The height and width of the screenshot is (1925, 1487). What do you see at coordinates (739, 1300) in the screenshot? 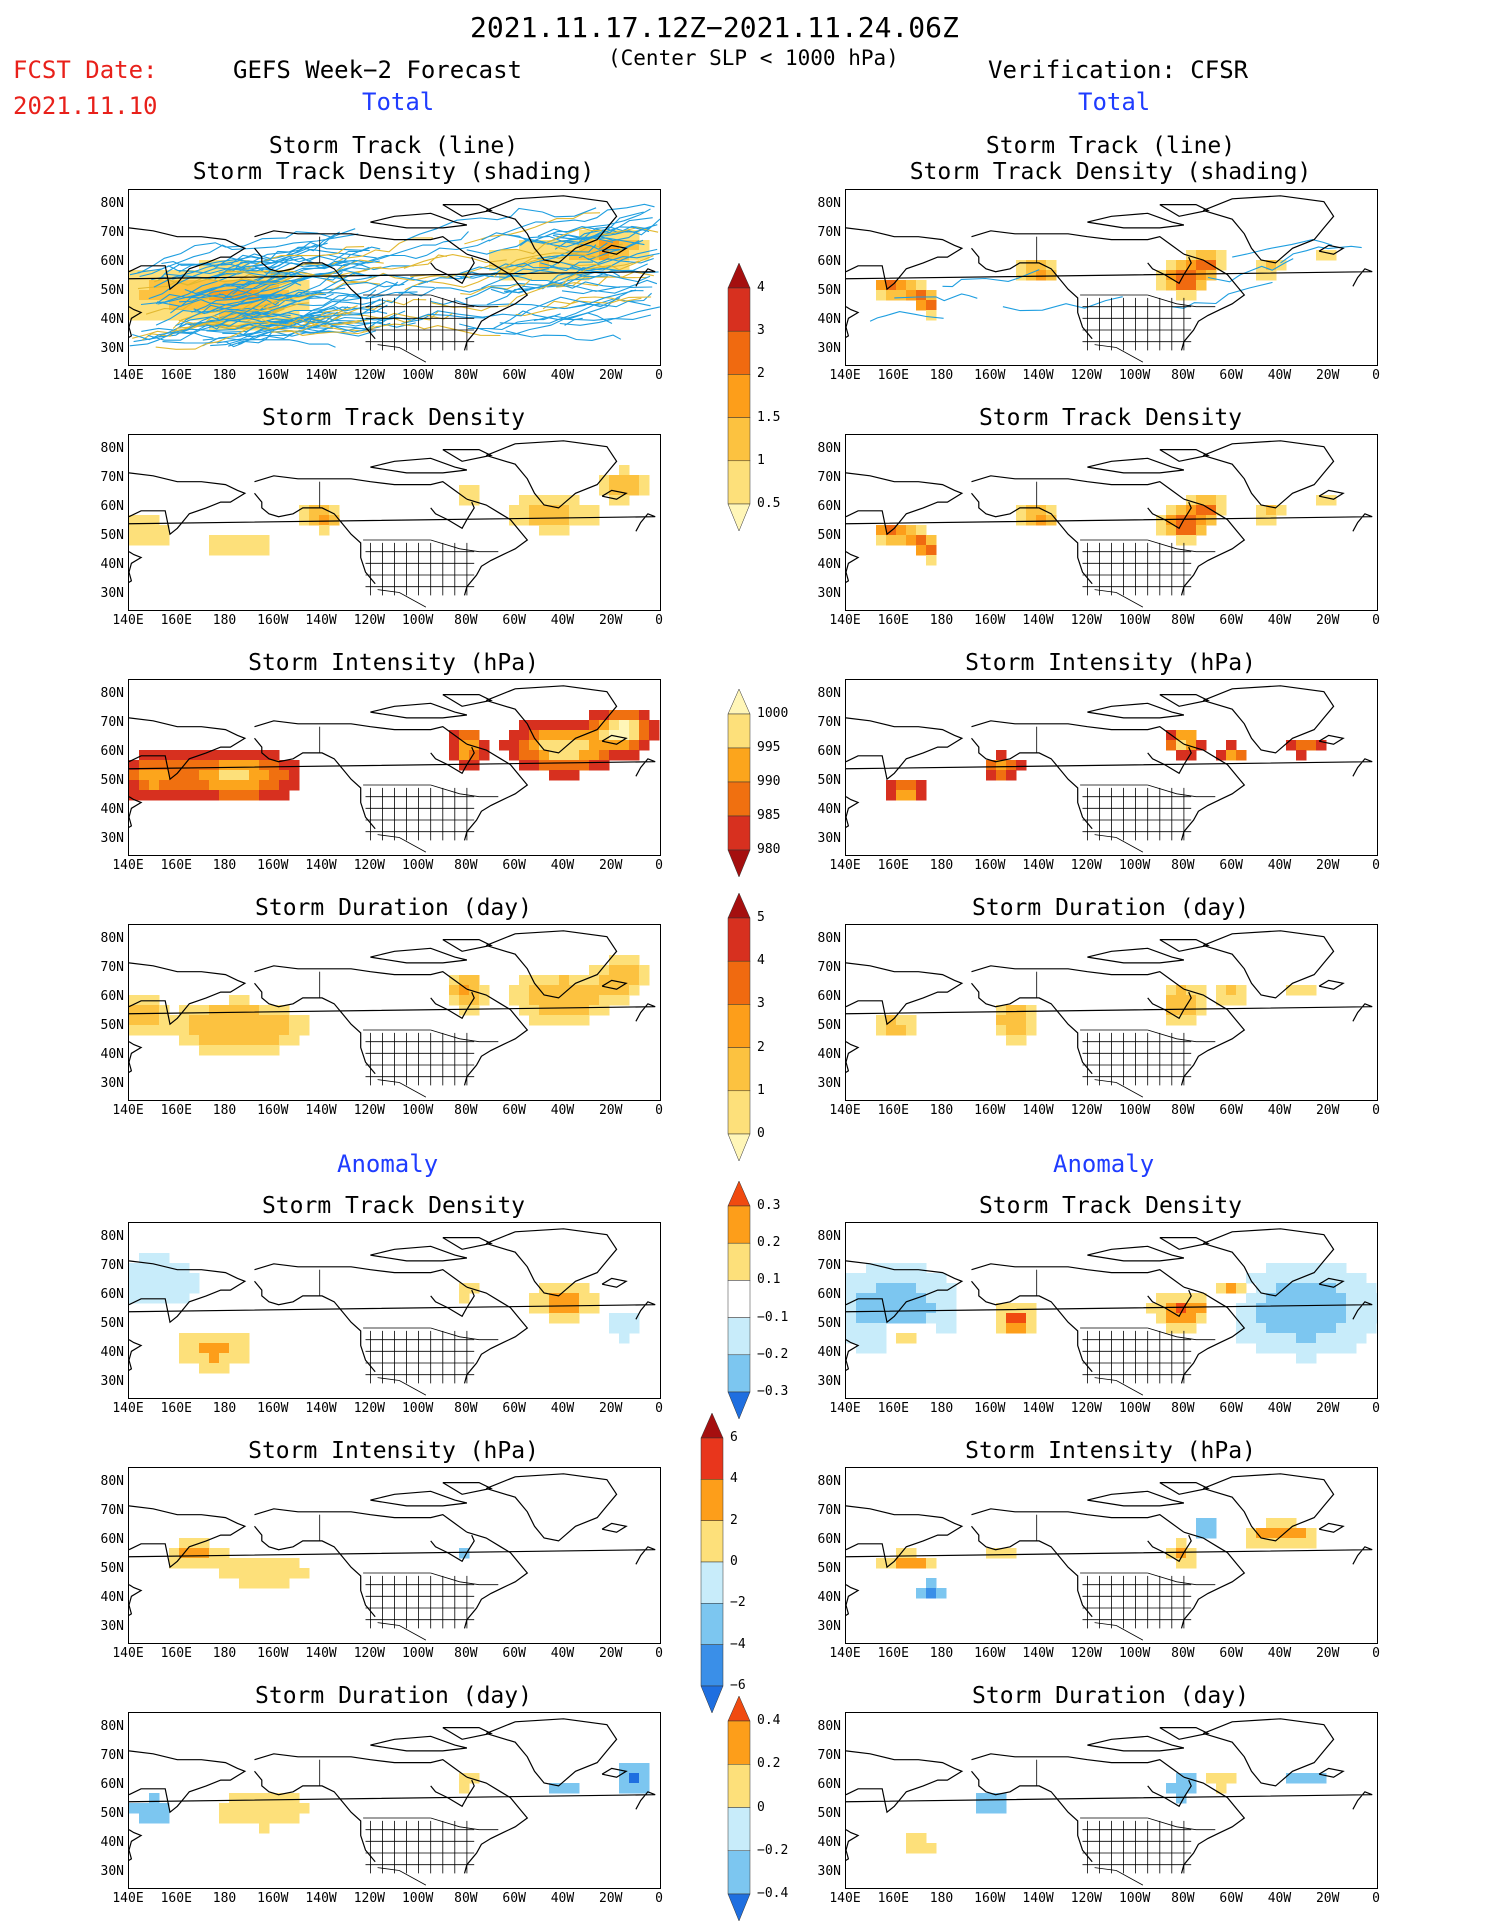
I see `colorbar-density_anom` at bounding box center [739, 1300].